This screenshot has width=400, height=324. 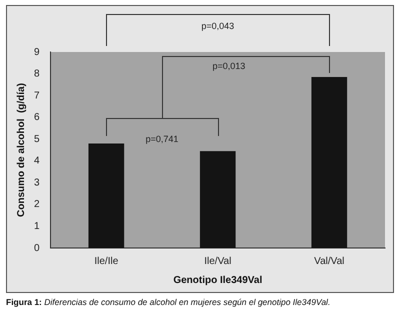 I want to click on y-tick-label: 9, so click(x=37, y=52).